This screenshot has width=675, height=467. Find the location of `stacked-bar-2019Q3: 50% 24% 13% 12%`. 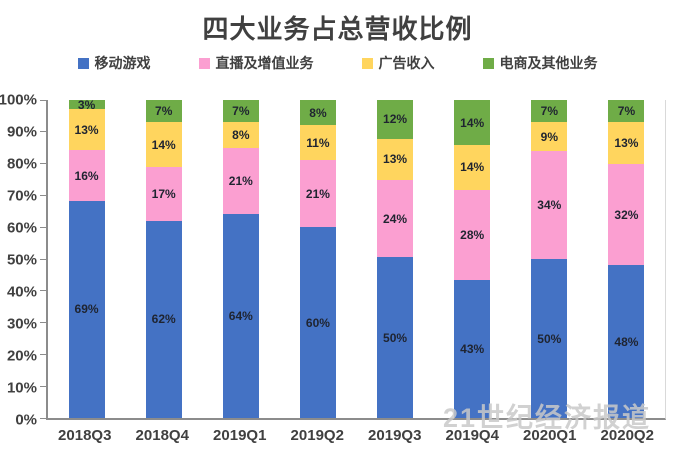

stacked-bar-2019Q3: 50% 24% 13% 12% is located at coordinates (395, 259).